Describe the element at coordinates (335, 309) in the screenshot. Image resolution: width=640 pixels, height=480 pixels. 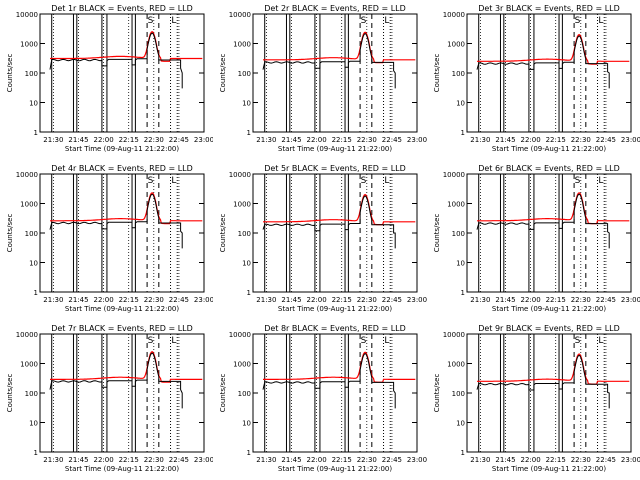
I see `x-axis-label: Start Time (09-Aug-11 21:22:00)` at that location.